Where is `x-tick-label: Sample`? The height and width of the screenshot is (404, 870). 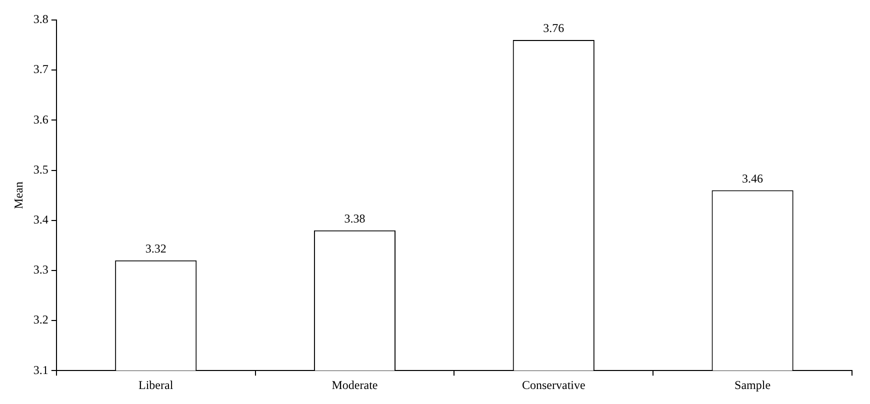
x-tick-label: Sample is located at coordinates (752, 385).